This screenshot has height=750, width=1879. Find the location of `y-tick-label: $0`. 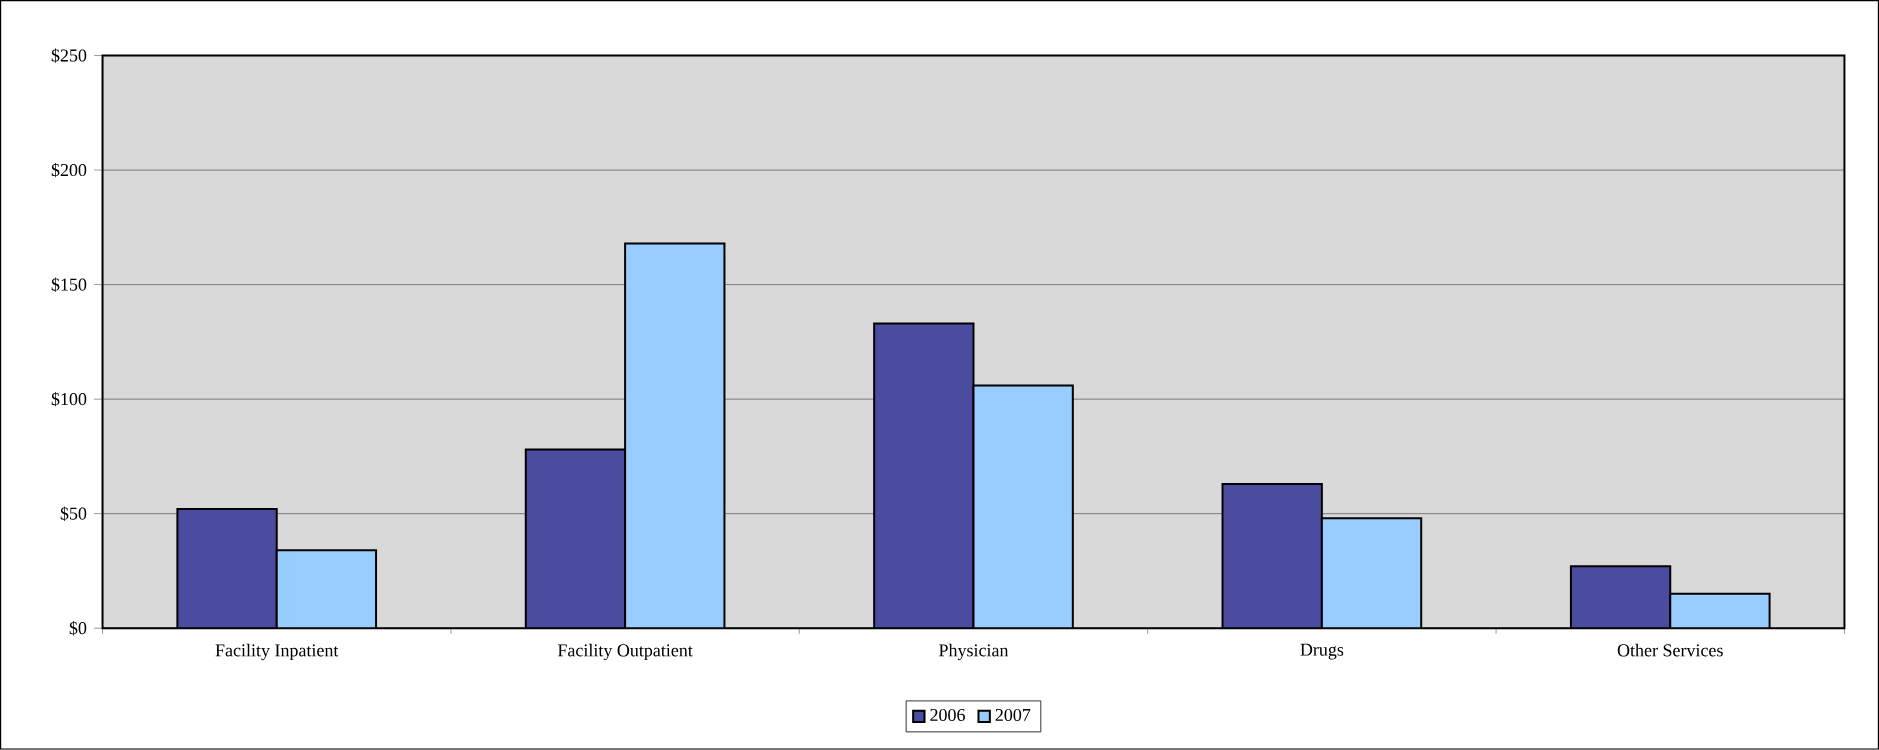

y-tick-label: $0 is located at coordinates (78, 628).